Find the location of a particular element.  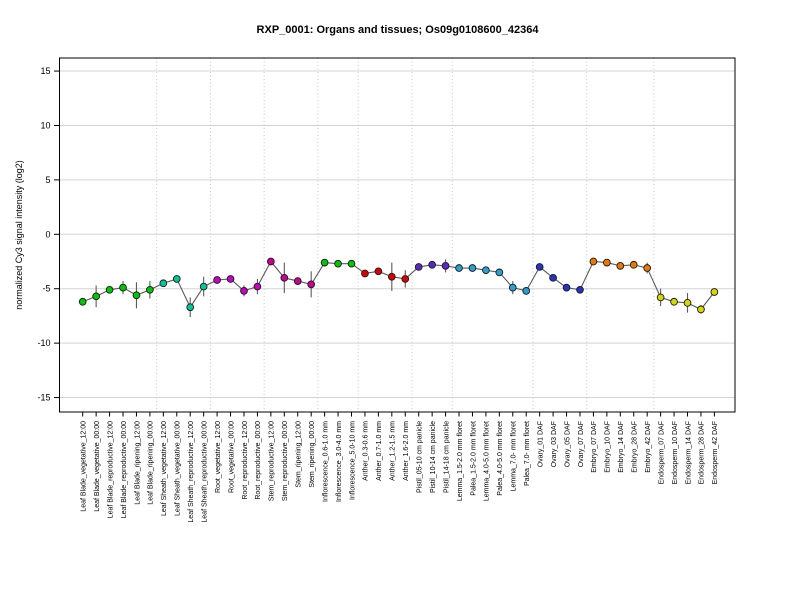

x-category-label: Leaf Sheath_reproductive_12:00 is located at coordinates (191, 472).